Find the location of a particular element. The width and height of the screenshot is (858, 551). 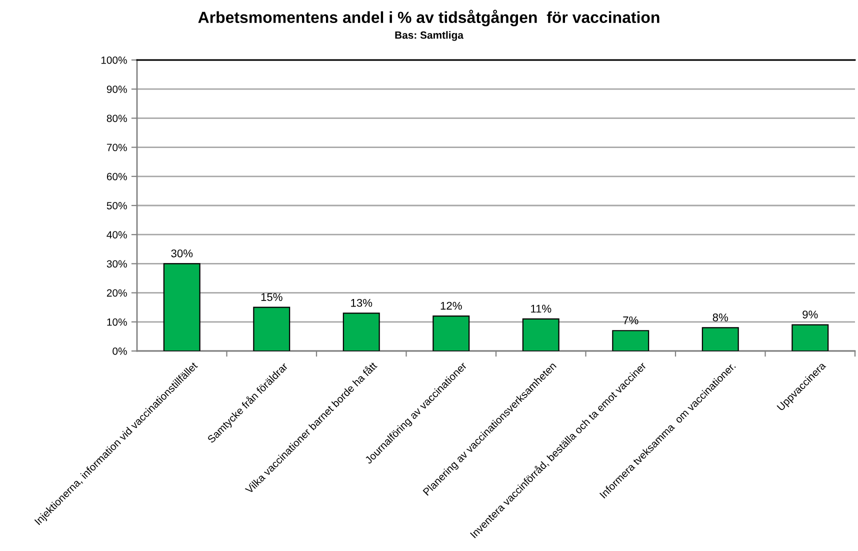

chart-title: Arbetsmomentens andel i % av tidsåtgången för vaccination is located at coordinates (429, 18).